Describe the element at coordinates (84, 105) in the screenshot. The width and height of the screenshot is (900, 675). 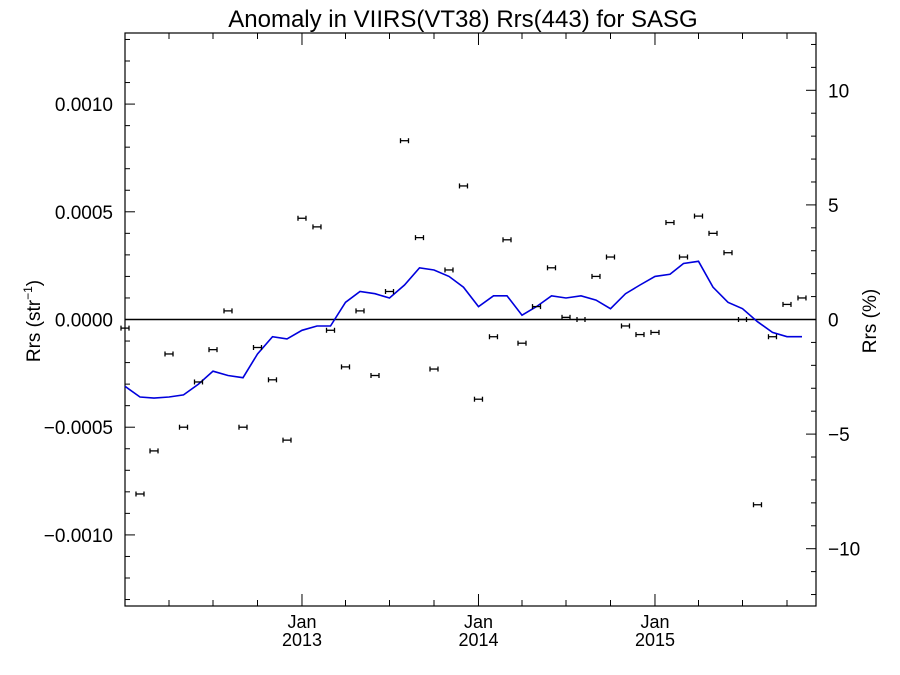
I see `y-left-tick-label: 0.0010` at that location.